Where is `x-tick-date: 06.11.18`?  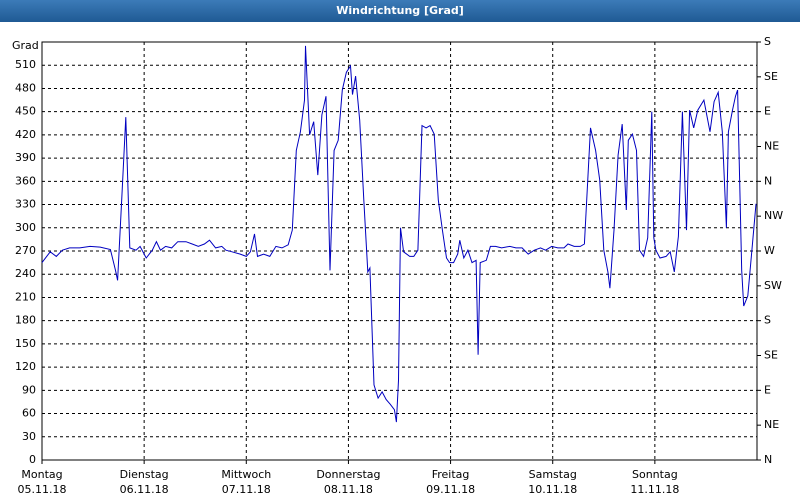
x-tick-date: 06.11.18 is located at coordinates (144, 489).